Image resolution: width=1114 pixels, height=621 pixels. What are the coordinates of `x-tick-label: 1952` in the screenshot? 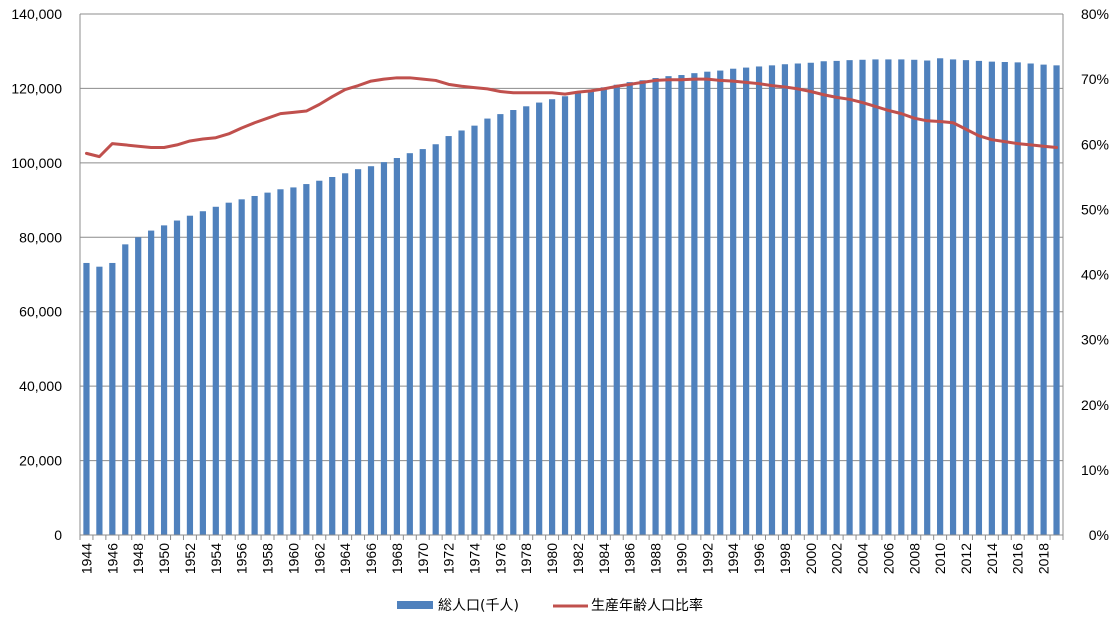 It's located at (190, 558).